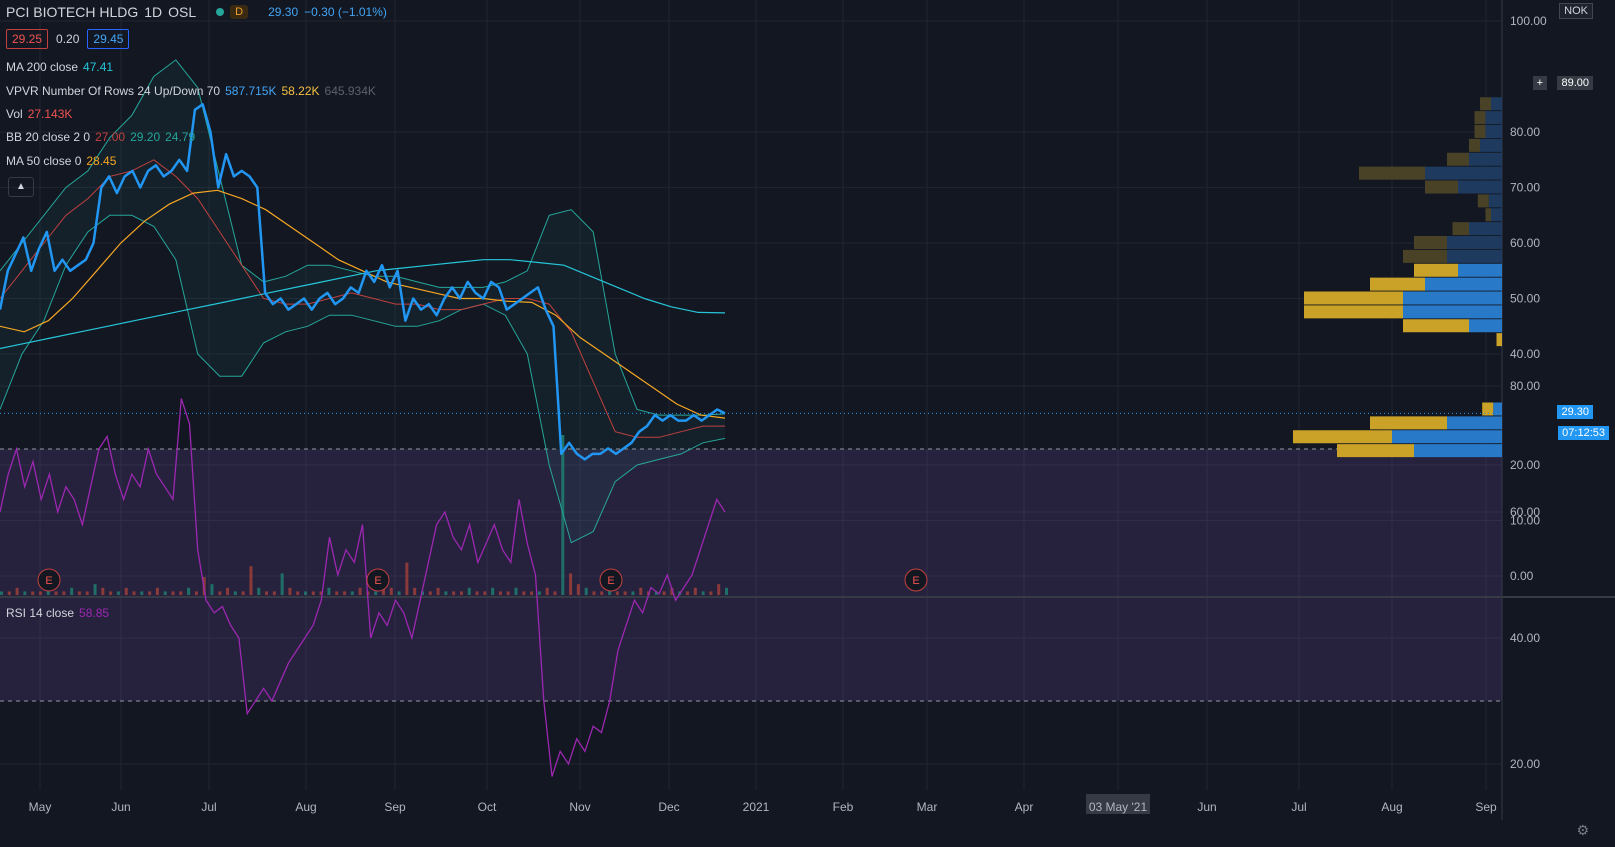  What do you see at coordinates (1486, 807) in the screenshot?
I see `time-axis-tick-label: Sep` at bounding box center [1486, 807].